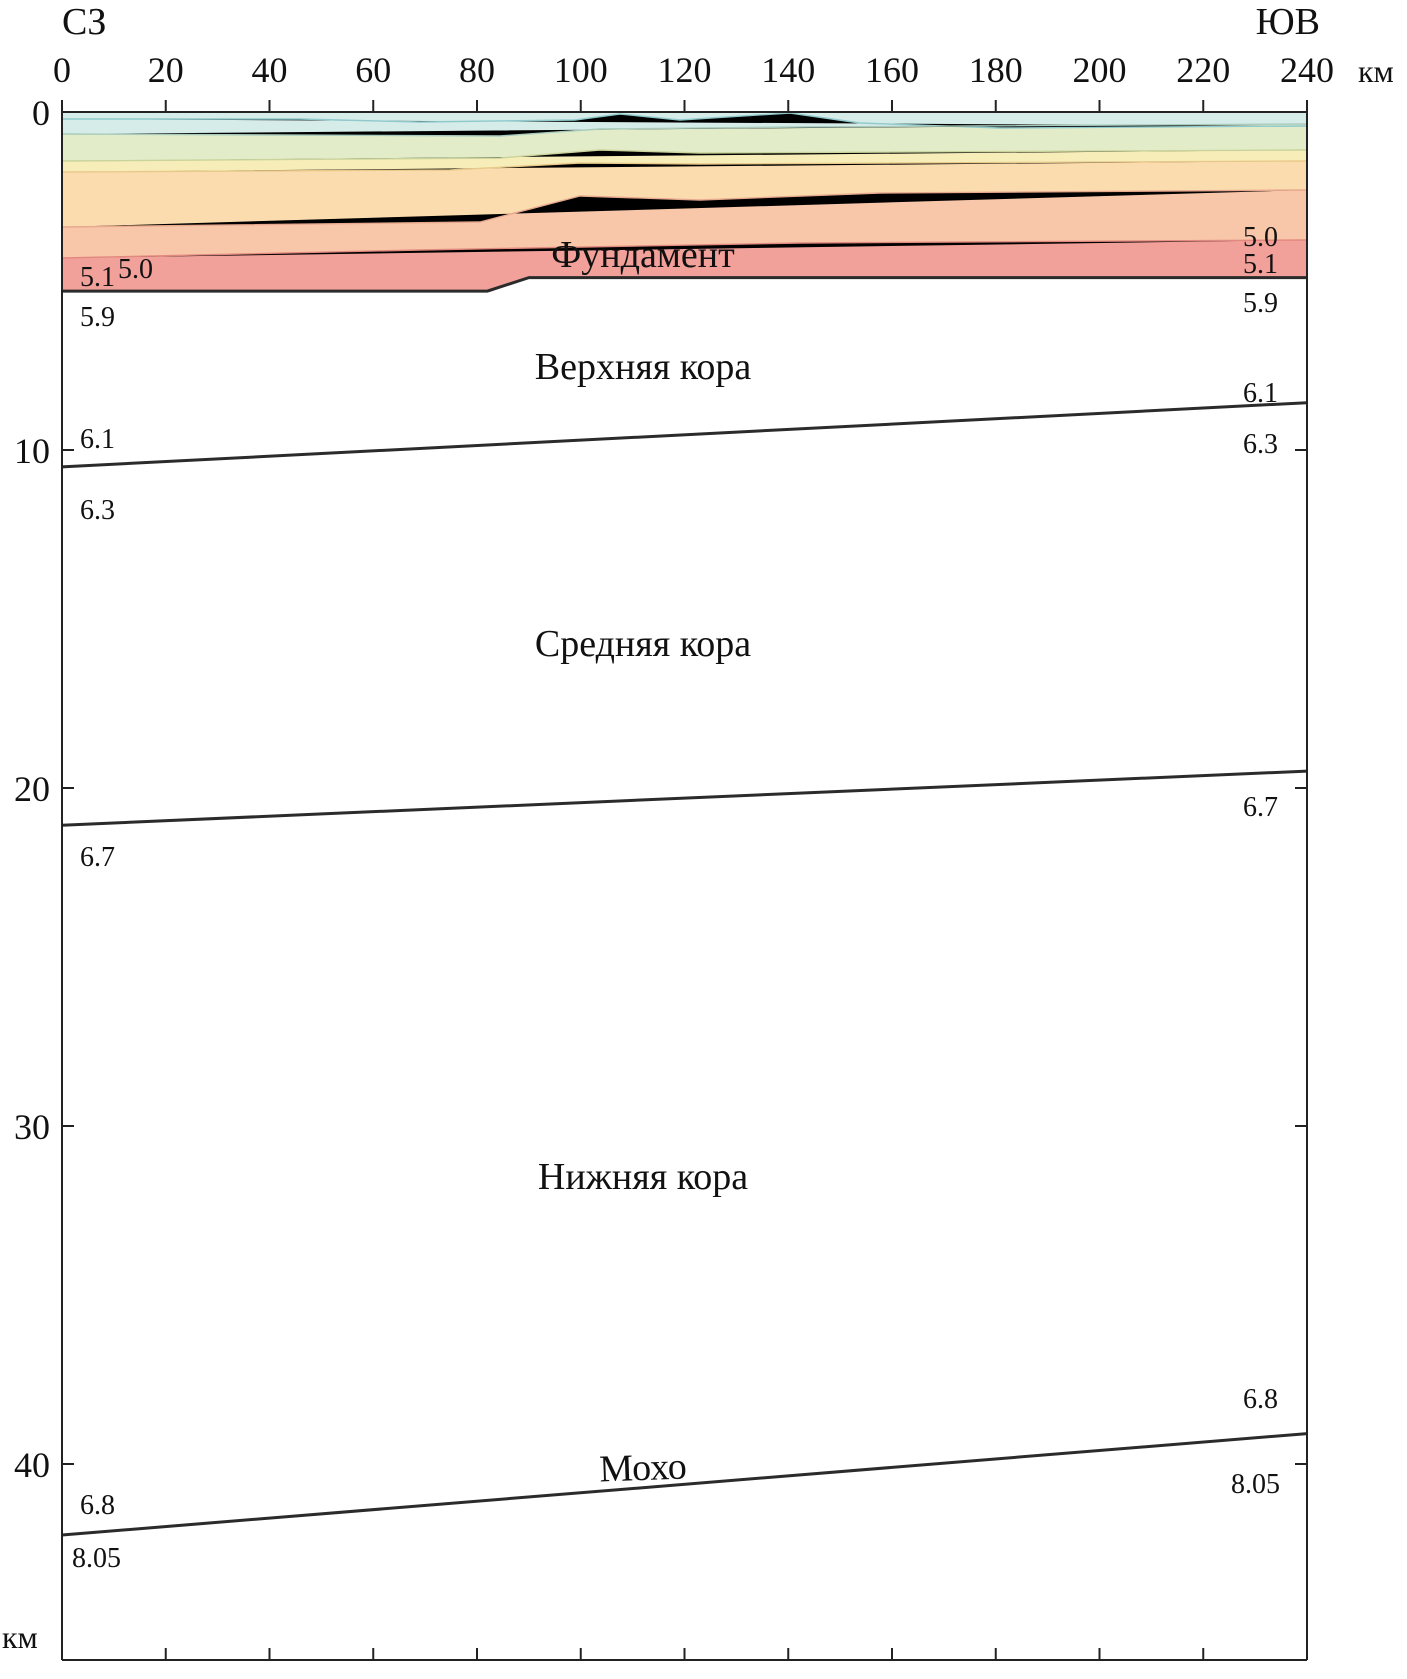 Image resolution: width=1407 pixels, height=1679 pixels. Describe the element at coordinates (643, 644) in the screenshot. I see `layer-label-middle-crust: Средняя кора` at that location.